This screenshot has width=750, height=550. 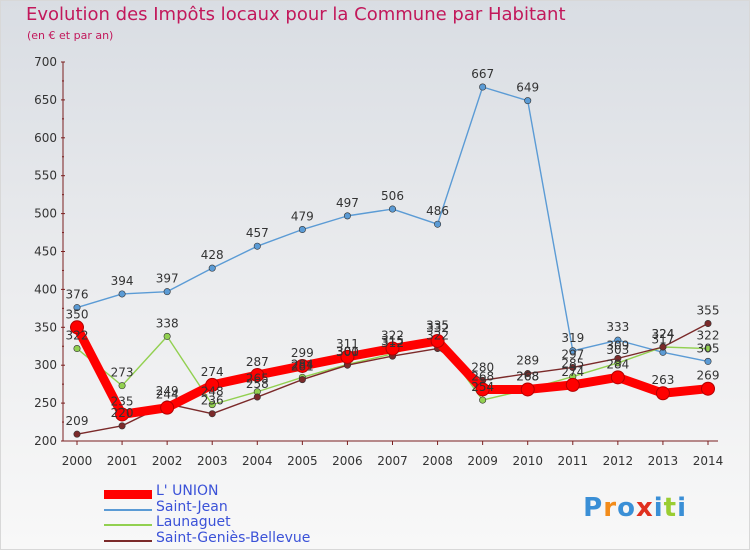 I want to click on x-tick-label: 2003, so click(x=212, y=461).